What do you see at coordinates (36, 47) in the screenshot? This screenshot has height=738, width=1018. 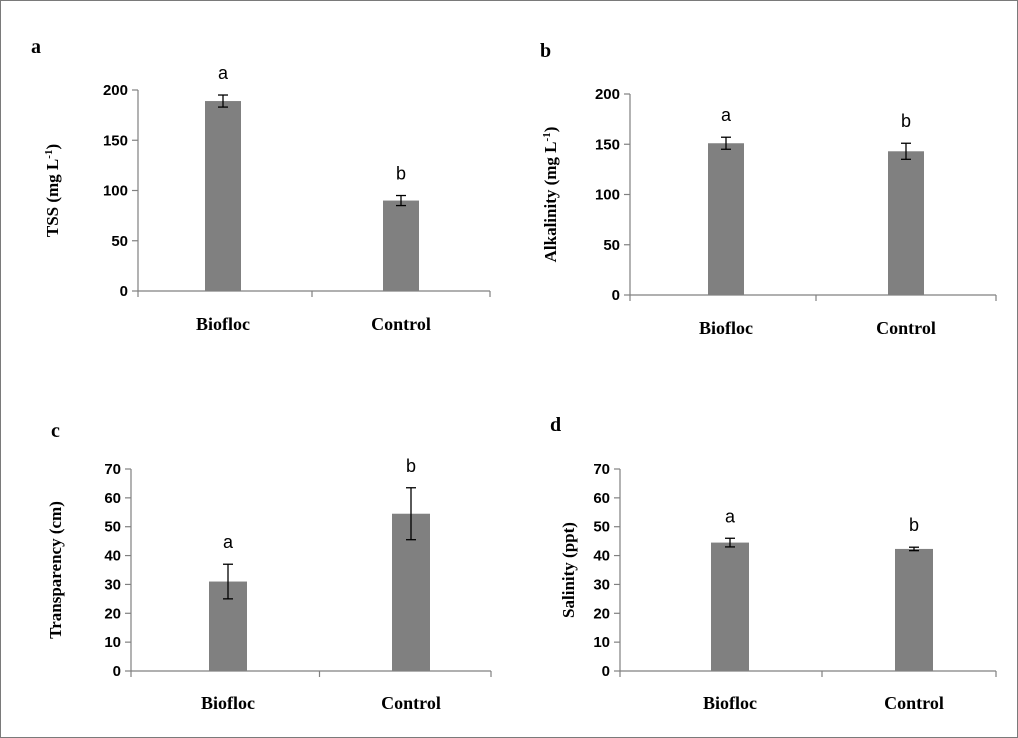 I see `panel-letter: a` at bounding box center [36, 47].